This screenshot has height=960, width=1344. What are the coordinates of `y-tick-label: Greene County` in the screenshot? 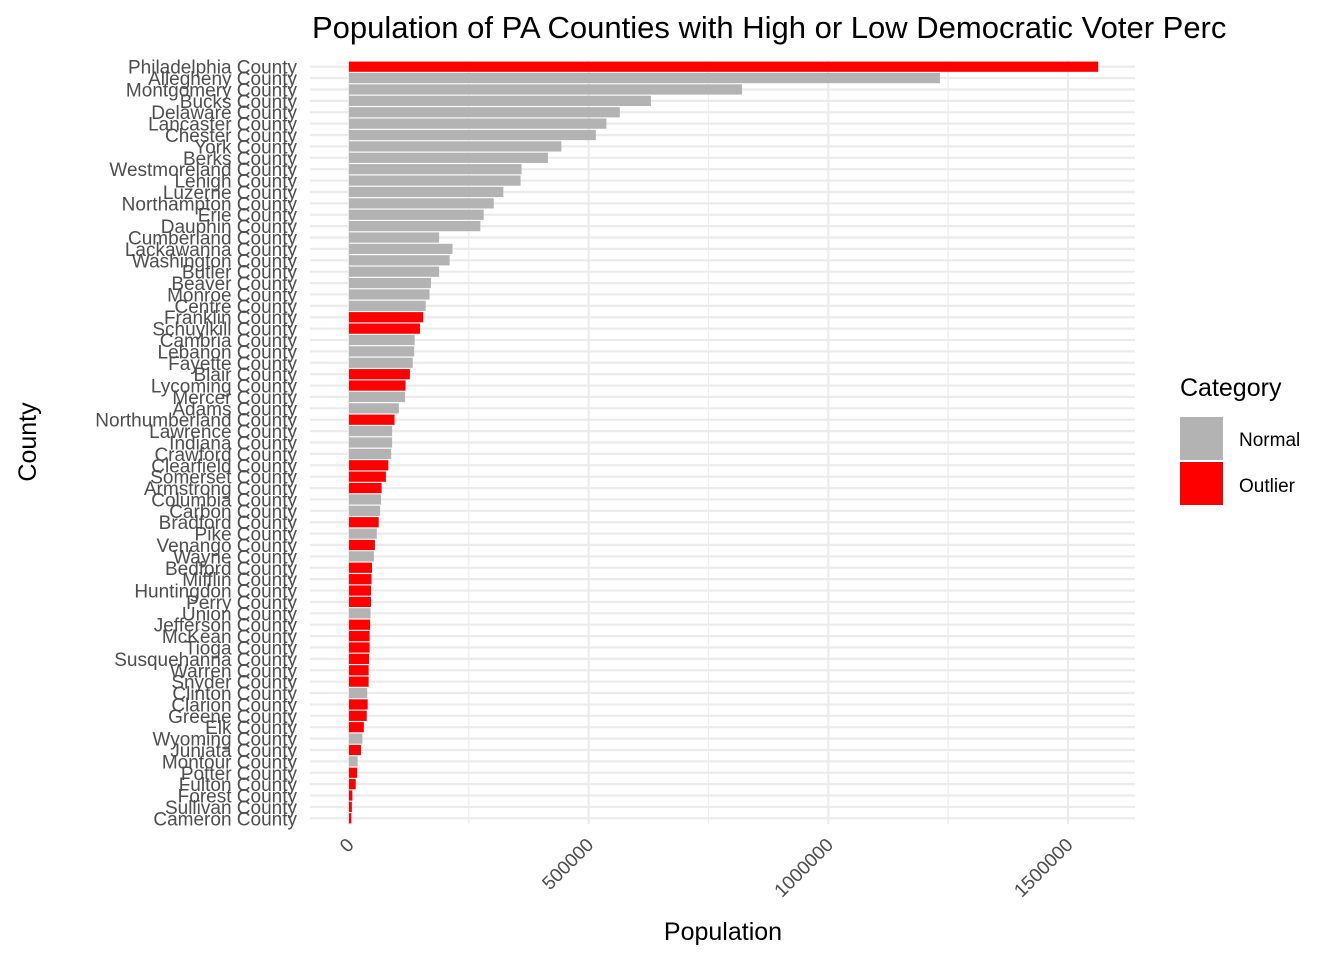 It's located at (232, 717).